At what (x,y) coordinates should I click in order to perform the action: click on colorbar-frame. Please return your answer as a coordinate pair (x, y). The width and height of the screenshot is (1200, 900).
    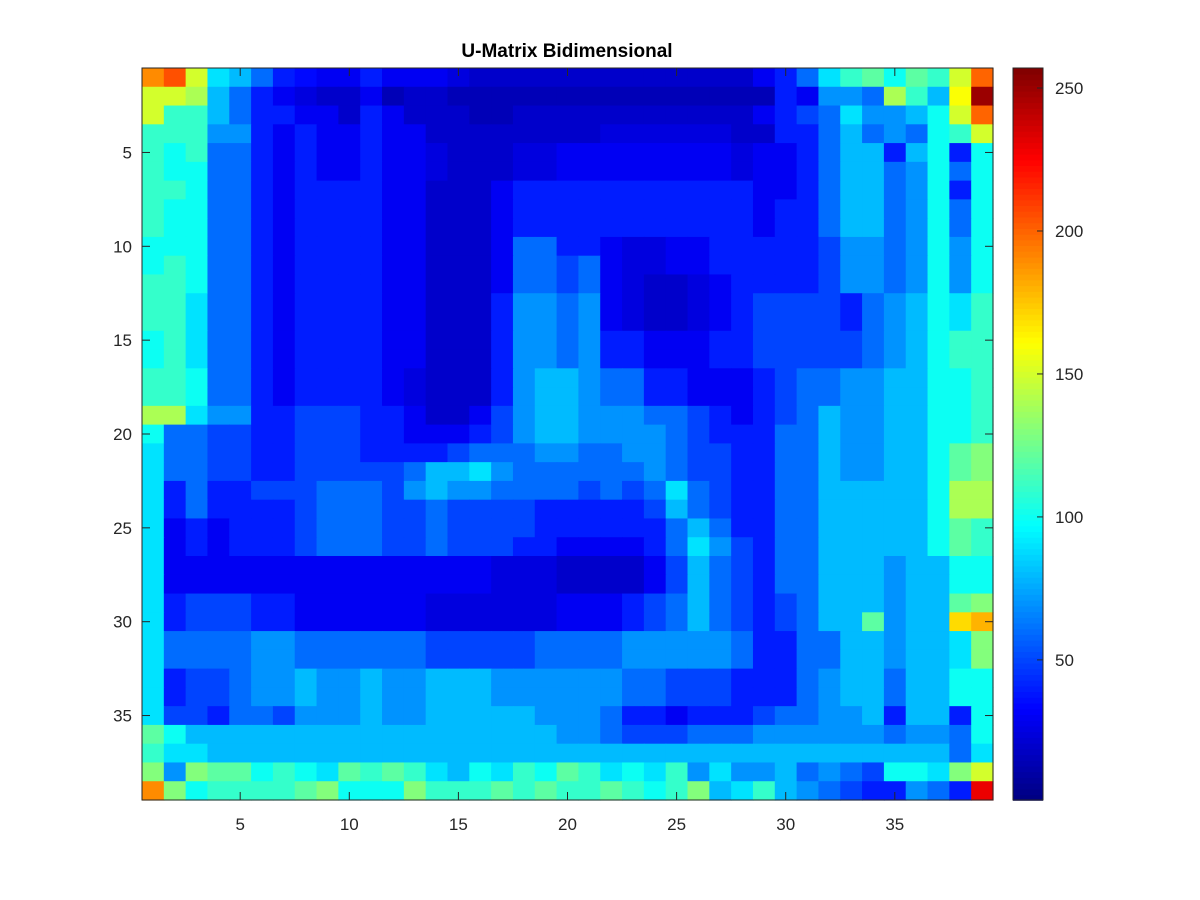
    Looking at the image, I should click on (1028, 434).